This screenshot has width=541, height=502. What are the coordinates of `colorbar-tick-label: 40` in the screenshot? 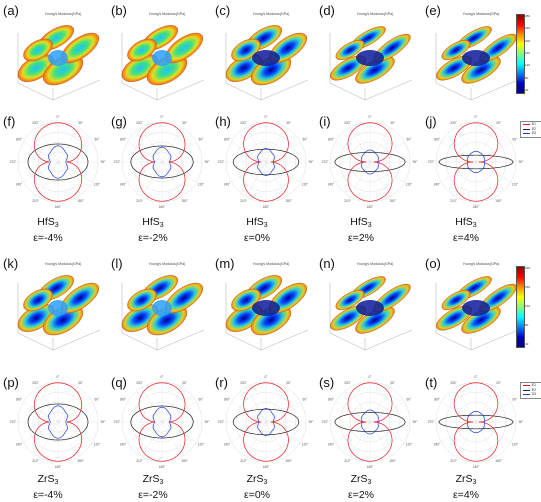 It's located at (527, 344).